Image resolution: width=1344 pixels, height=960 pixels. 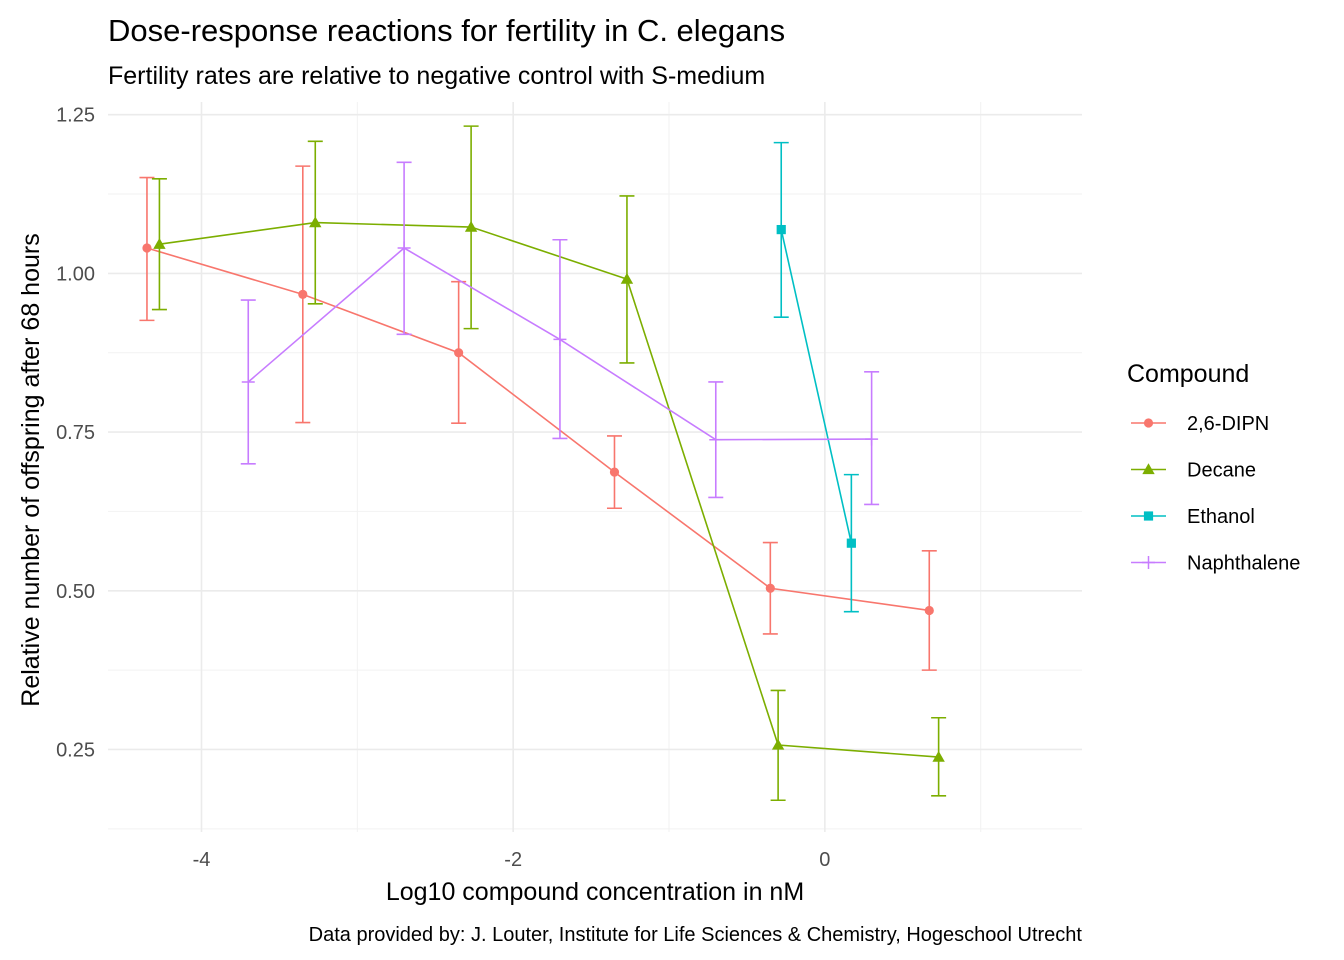 I want to click on y-tick-label: 0.25, so click(x=75, y=750).